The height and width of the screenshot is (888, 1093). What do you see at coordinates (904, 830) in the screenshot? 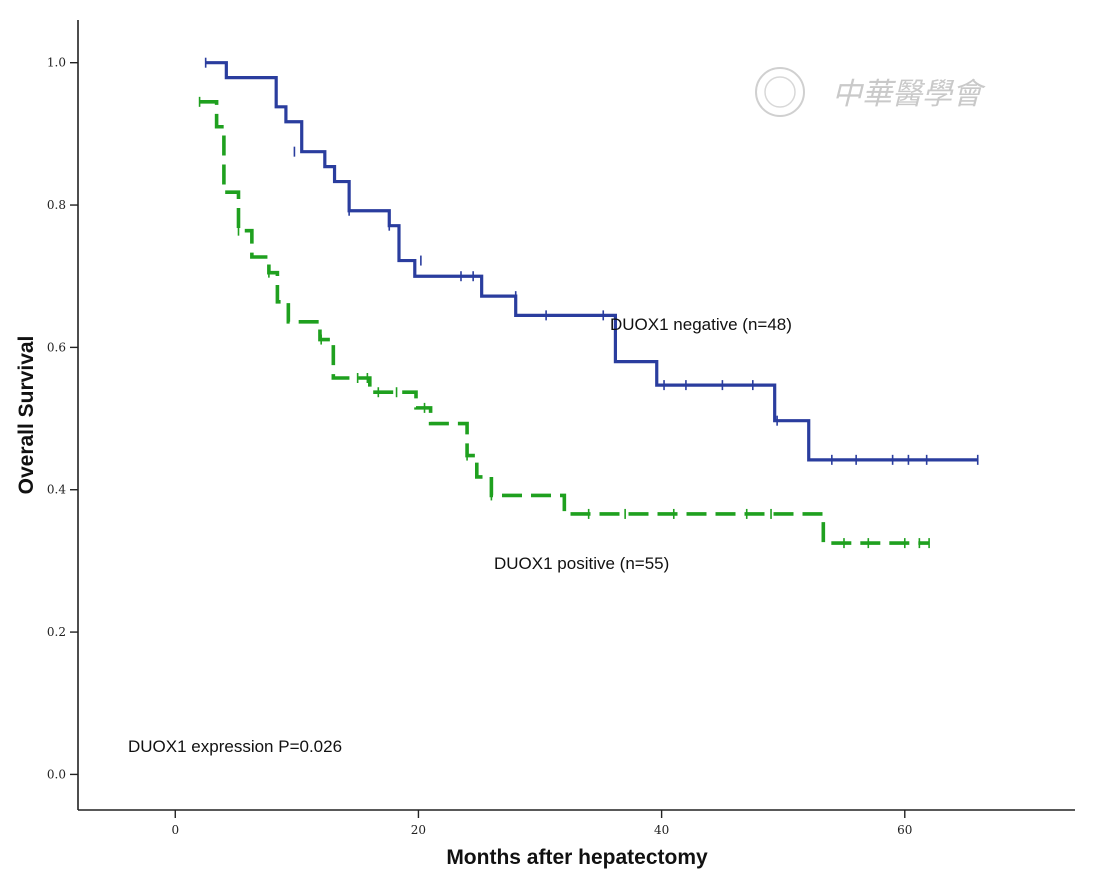
I see `x-tick-label: 60` at bounding box center [904, 830].